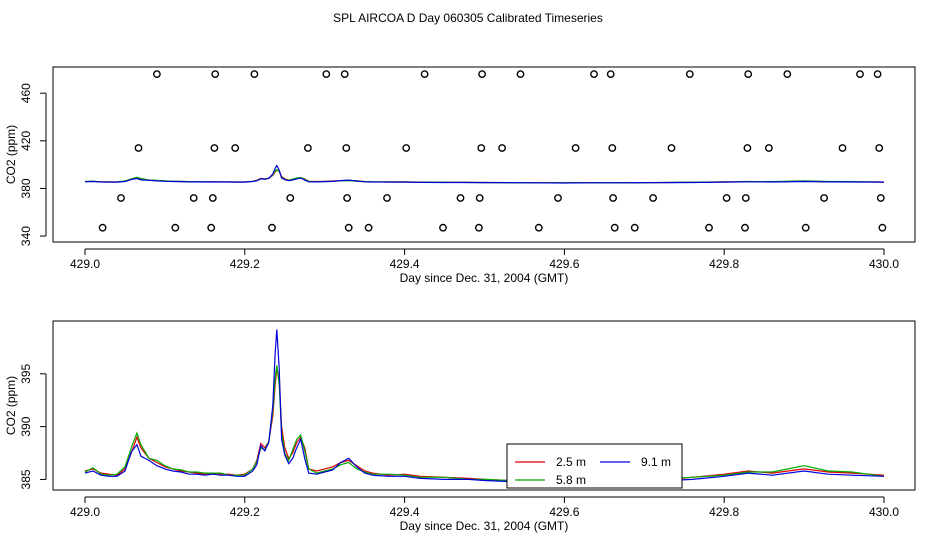 This screenshot has height=540, width=936. What do you see at coordinates (571, 462) in the screenshot?
I see `legend-label: 2.5 m` at bounding box center [571, 462].